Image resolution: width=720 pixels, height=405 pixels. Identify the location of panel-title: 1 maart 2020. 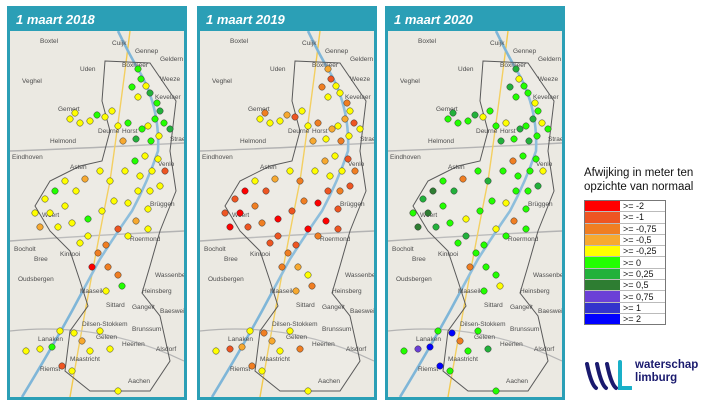
(433, 19).